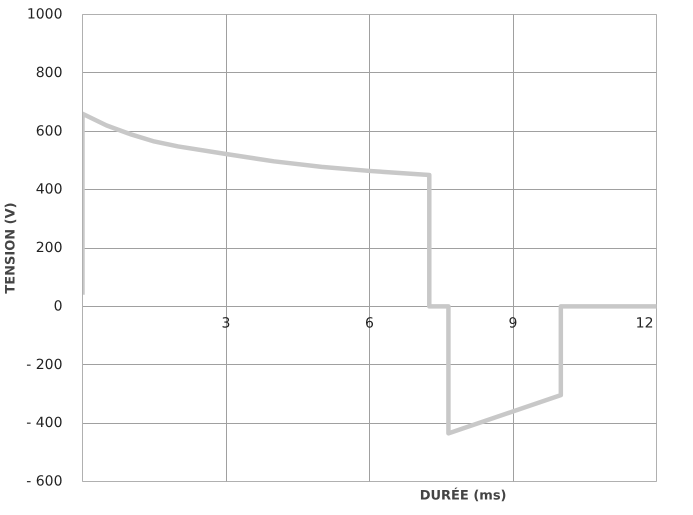 This screenshot has width=693, height=515. Describe the element at coordinates (49, 72) in the screenshot. I see `y-tick-label: 800` at that location.